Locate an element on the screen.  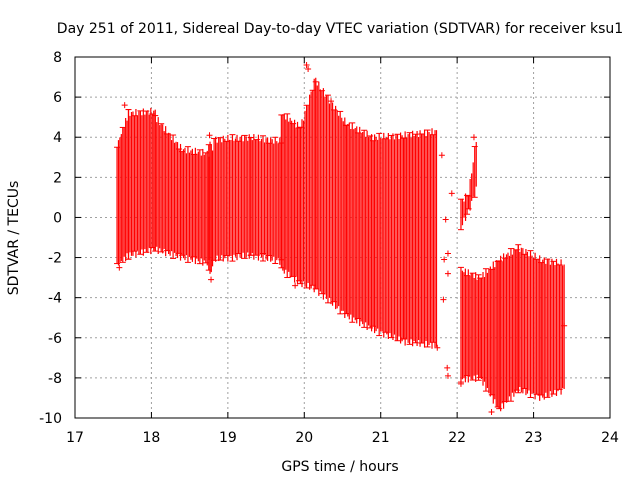
y-axis-label: SDTVAR / TECUs is located at coordinates (14, 238).